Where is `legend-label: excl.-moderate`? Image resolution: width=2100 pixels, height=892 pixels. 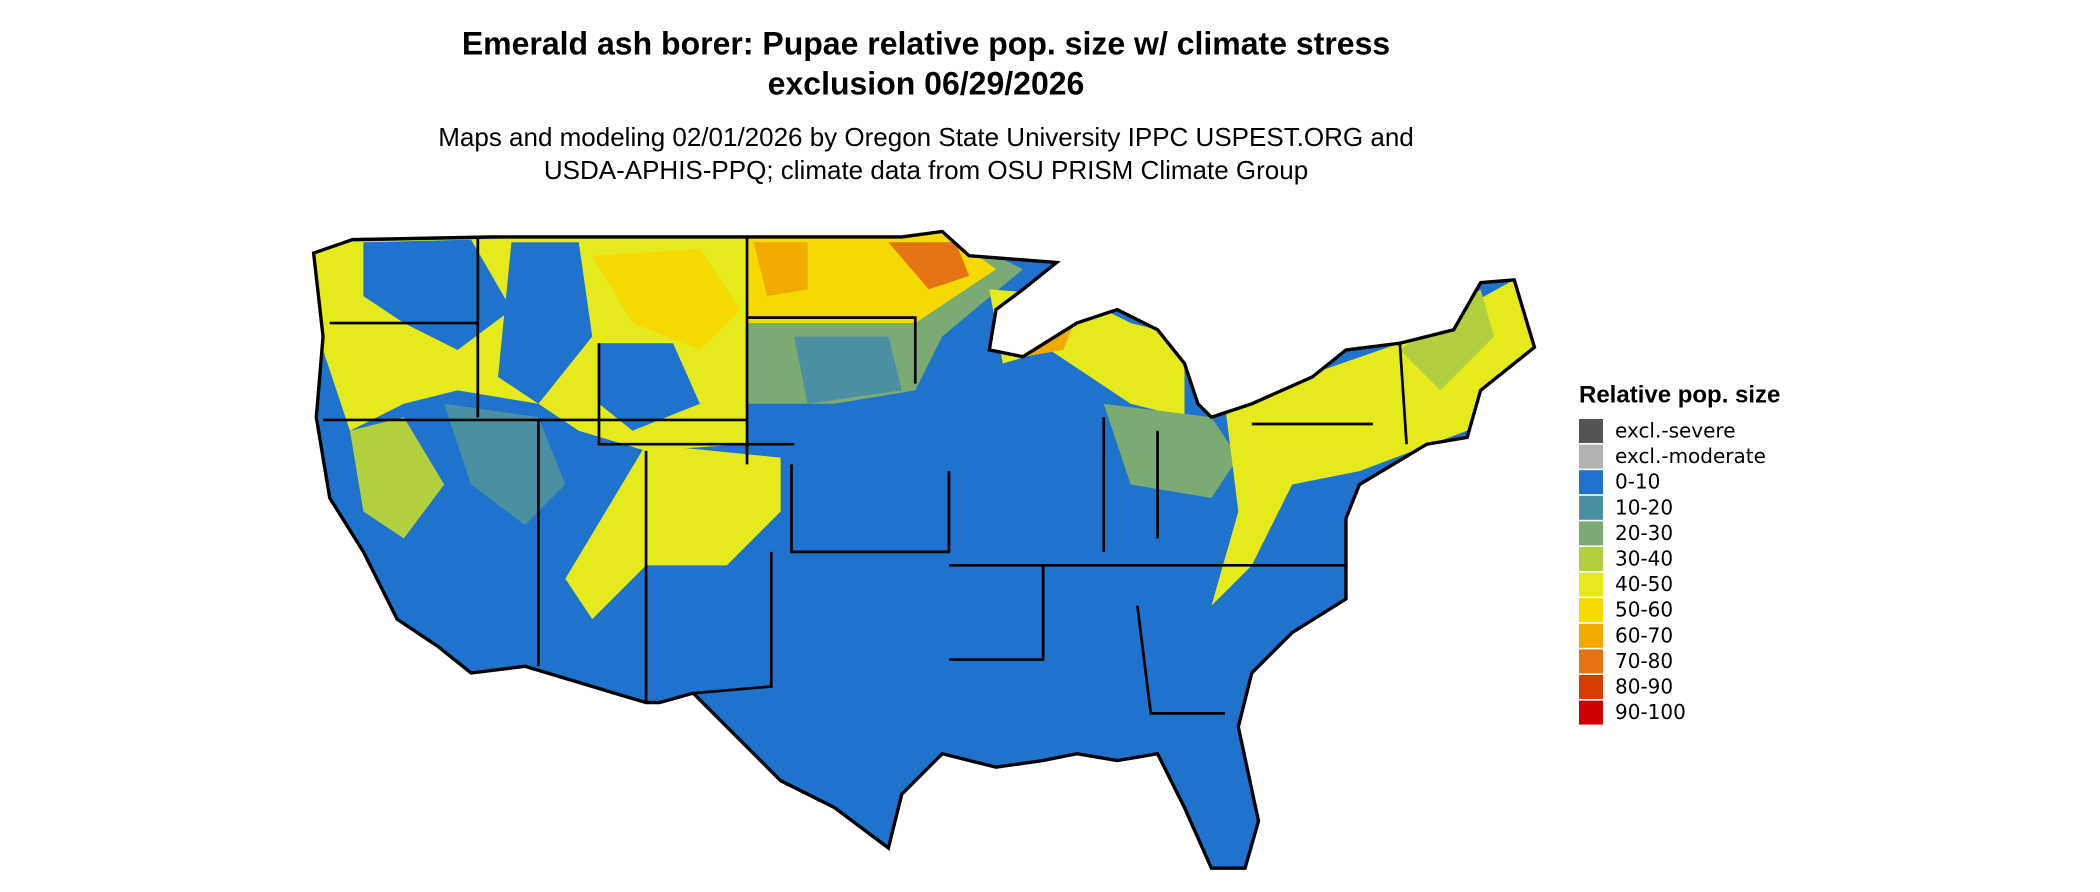 legend-label: excl.-moderate is located at coordinates (1690, 456).